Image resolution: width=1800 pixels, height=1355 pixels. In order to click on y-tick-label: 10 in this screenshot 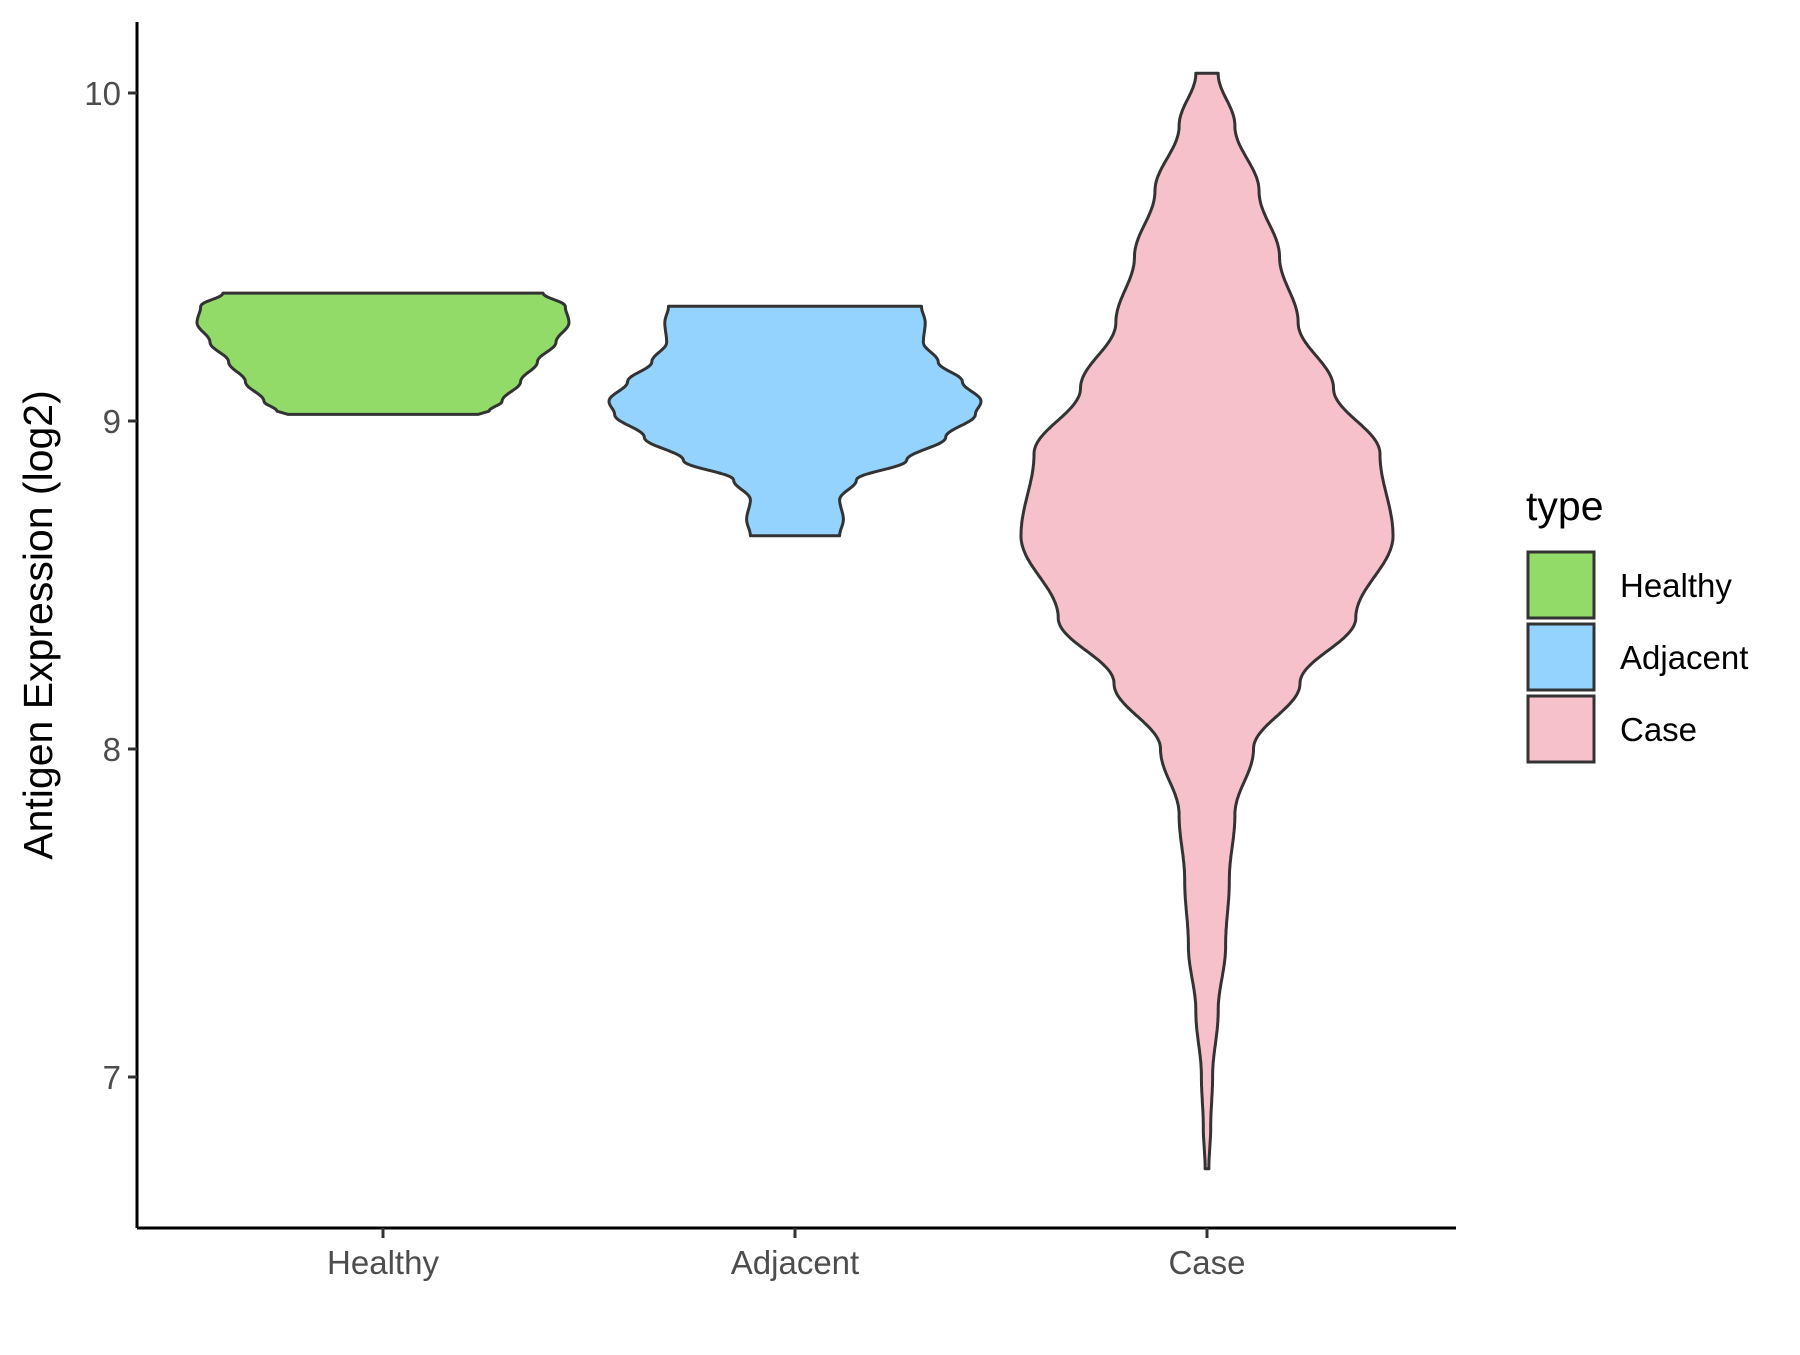, I will do `click(102, 93)`.